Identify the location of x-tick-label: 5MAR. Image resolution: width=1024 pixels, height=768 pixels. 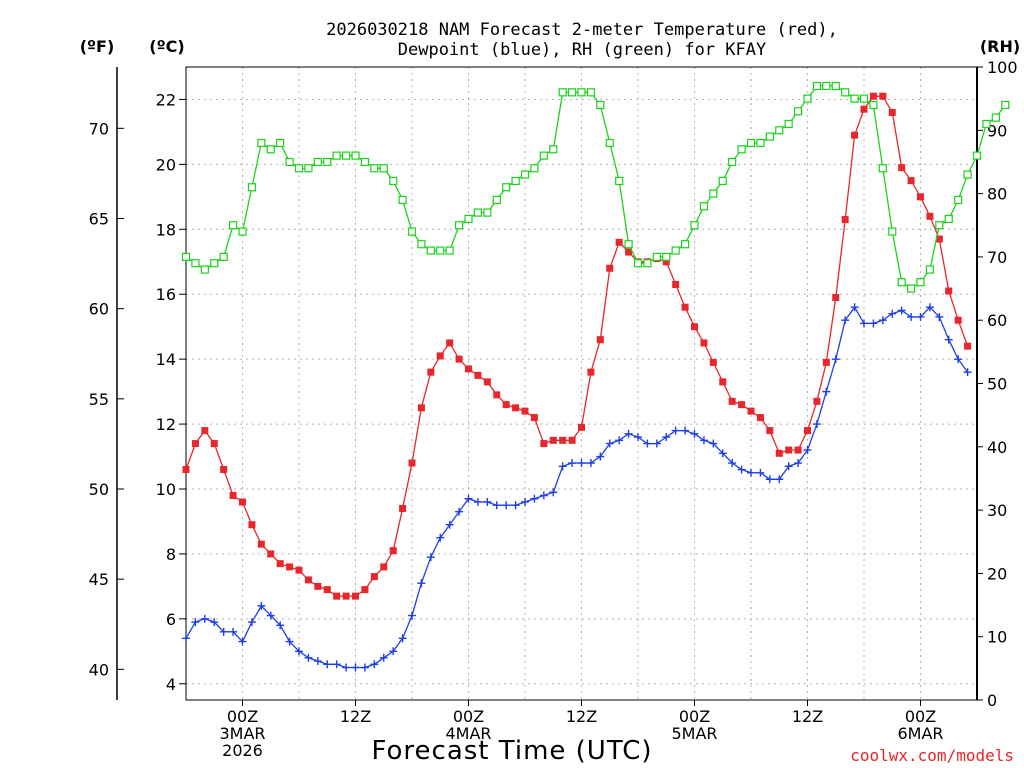
(694, 733).